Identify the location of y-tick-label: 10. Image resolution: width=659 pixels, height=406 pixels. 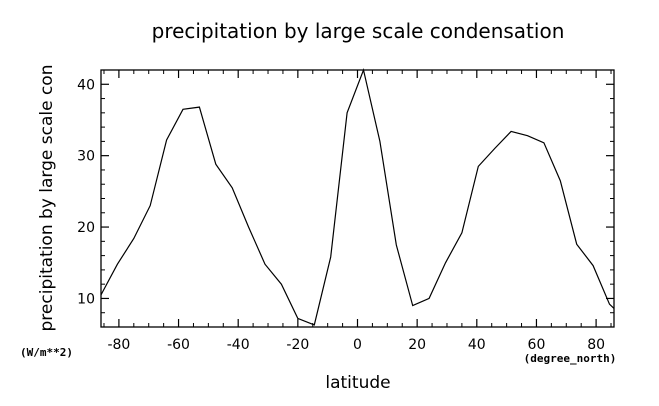
(86, 299).